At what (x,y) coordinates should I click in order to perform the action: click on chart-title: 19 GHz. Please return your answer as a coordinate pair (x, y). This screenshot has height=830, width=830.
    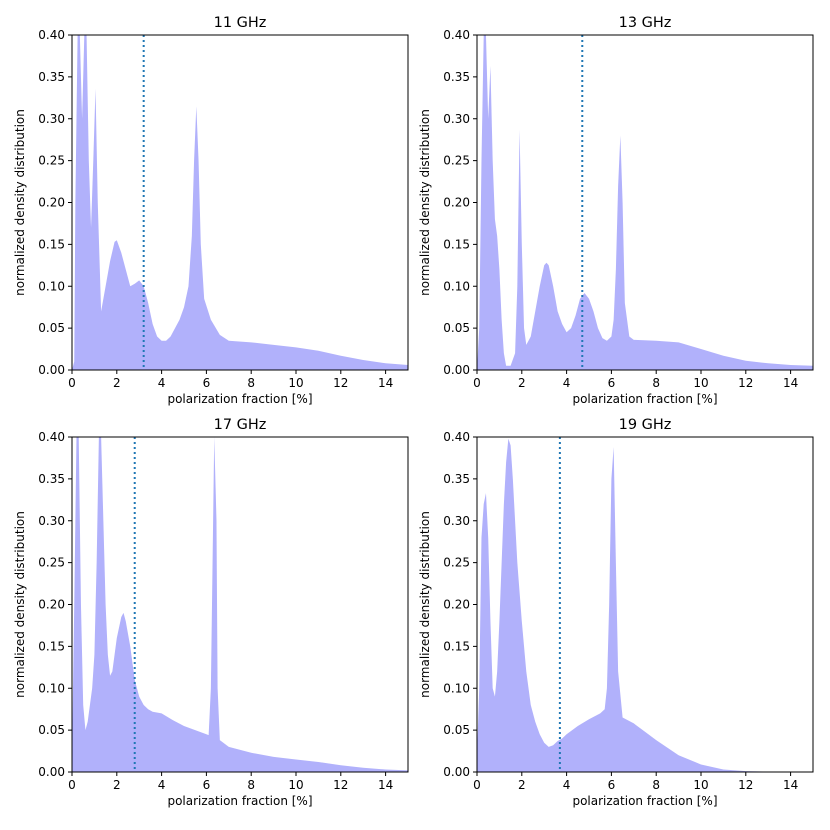
    Looking at the image, I should click on (645, 425).